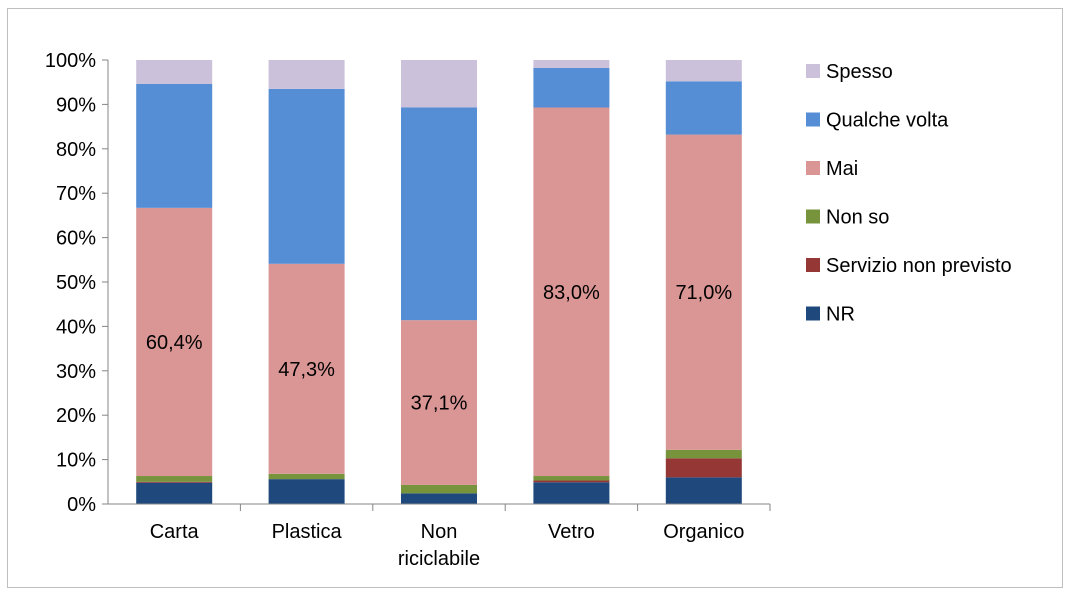 This screenshot has width=1068, height=595. I want to click on legend-label: NR, so click(840, 315).